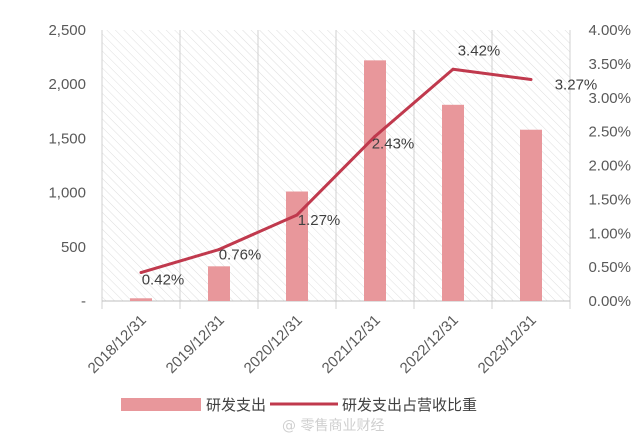  I want to click on y-right-tick-label: 0.00%, so click(609, 301).